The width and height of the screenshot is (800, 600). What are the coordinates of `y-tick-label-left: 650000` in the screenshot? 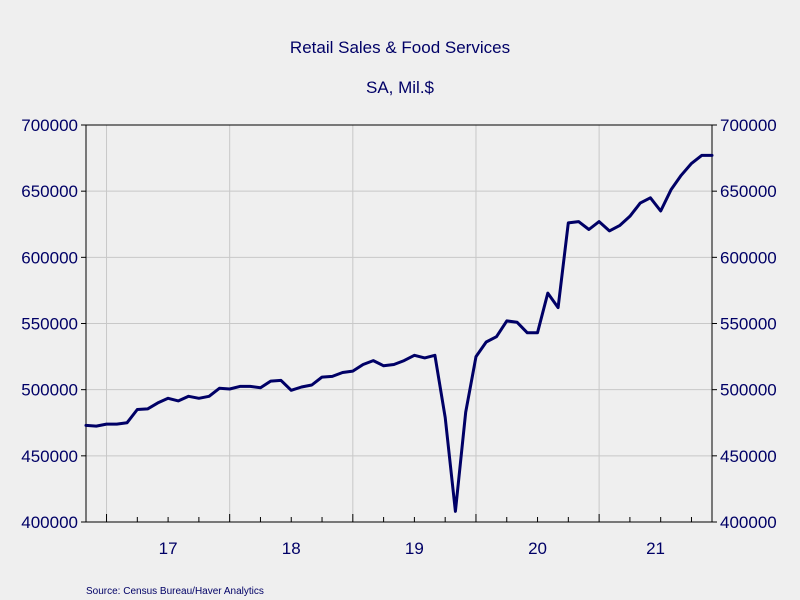 It's located at (49, 191).